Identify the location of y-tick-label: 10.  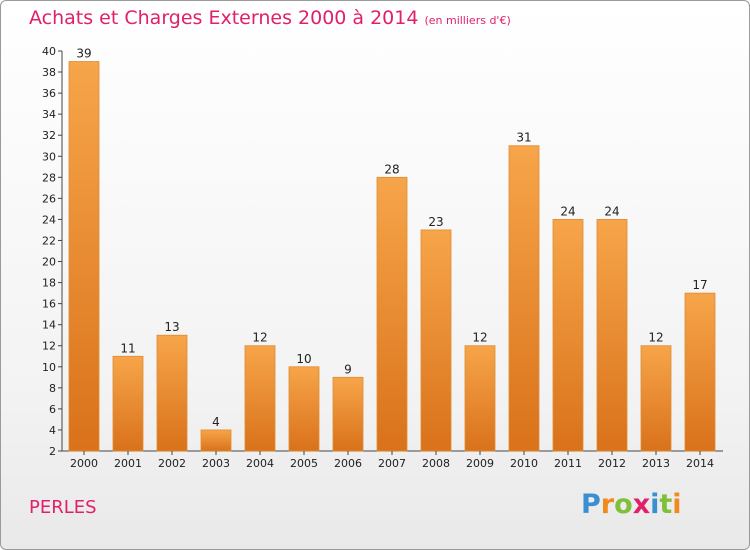
(49, 367).